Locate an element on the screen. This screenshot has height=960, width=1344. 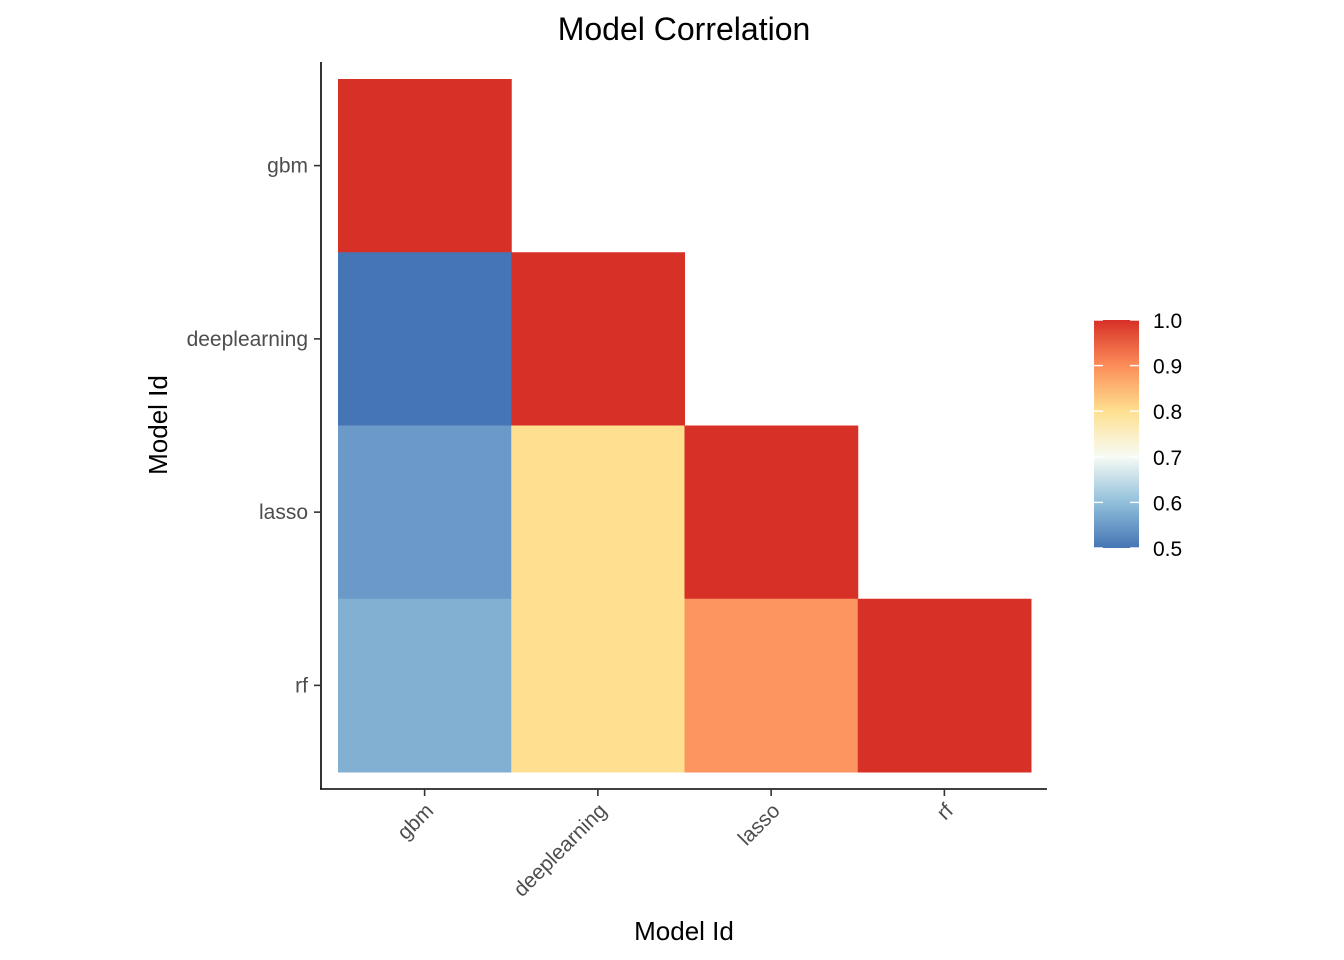
heatmap-cell-gbm-deeplearning is located at coordinates (425, 339).